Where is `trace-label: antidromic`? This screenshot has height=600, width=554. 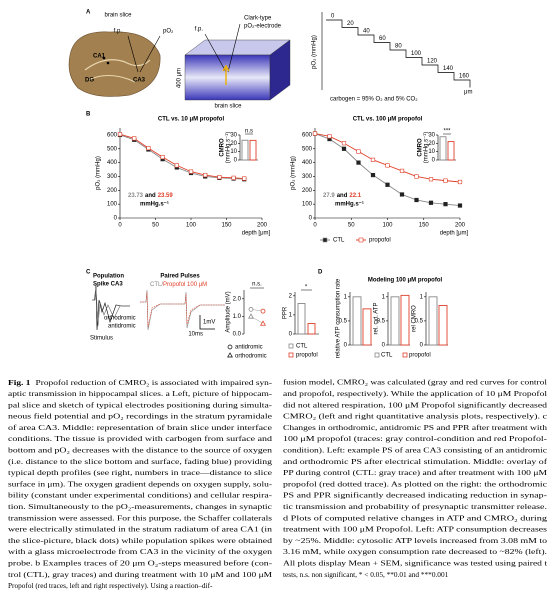
trace-label: antidromic is located at coordinates (122, 327).